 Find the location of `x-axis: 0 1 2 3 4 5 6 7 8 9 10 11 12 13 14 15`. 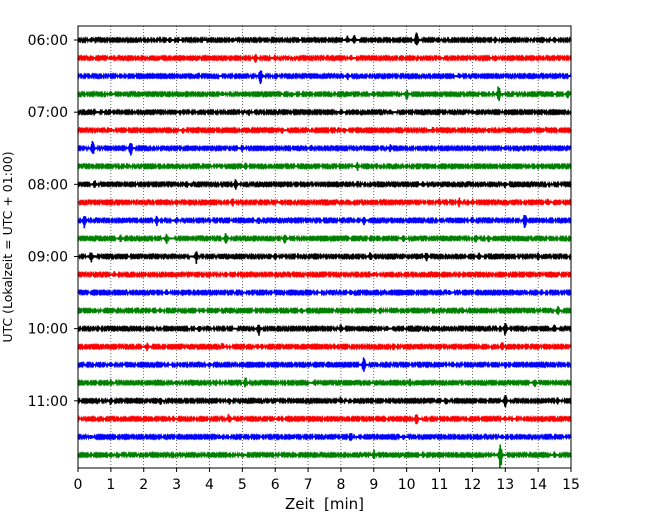

x-axis: 0 1 2 3 4 5 6 7 8 9 10 11 12 13 14 15 is located at coordinates (327, 480).